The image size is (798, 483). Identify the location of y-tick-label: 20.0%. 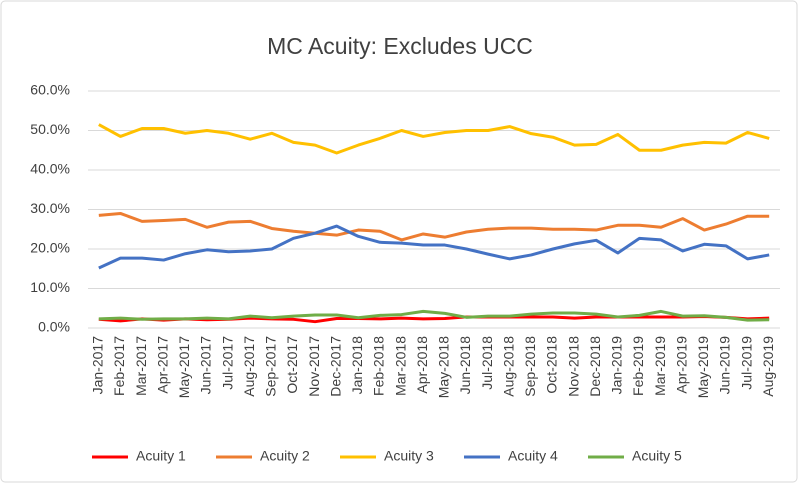
(50, 248).